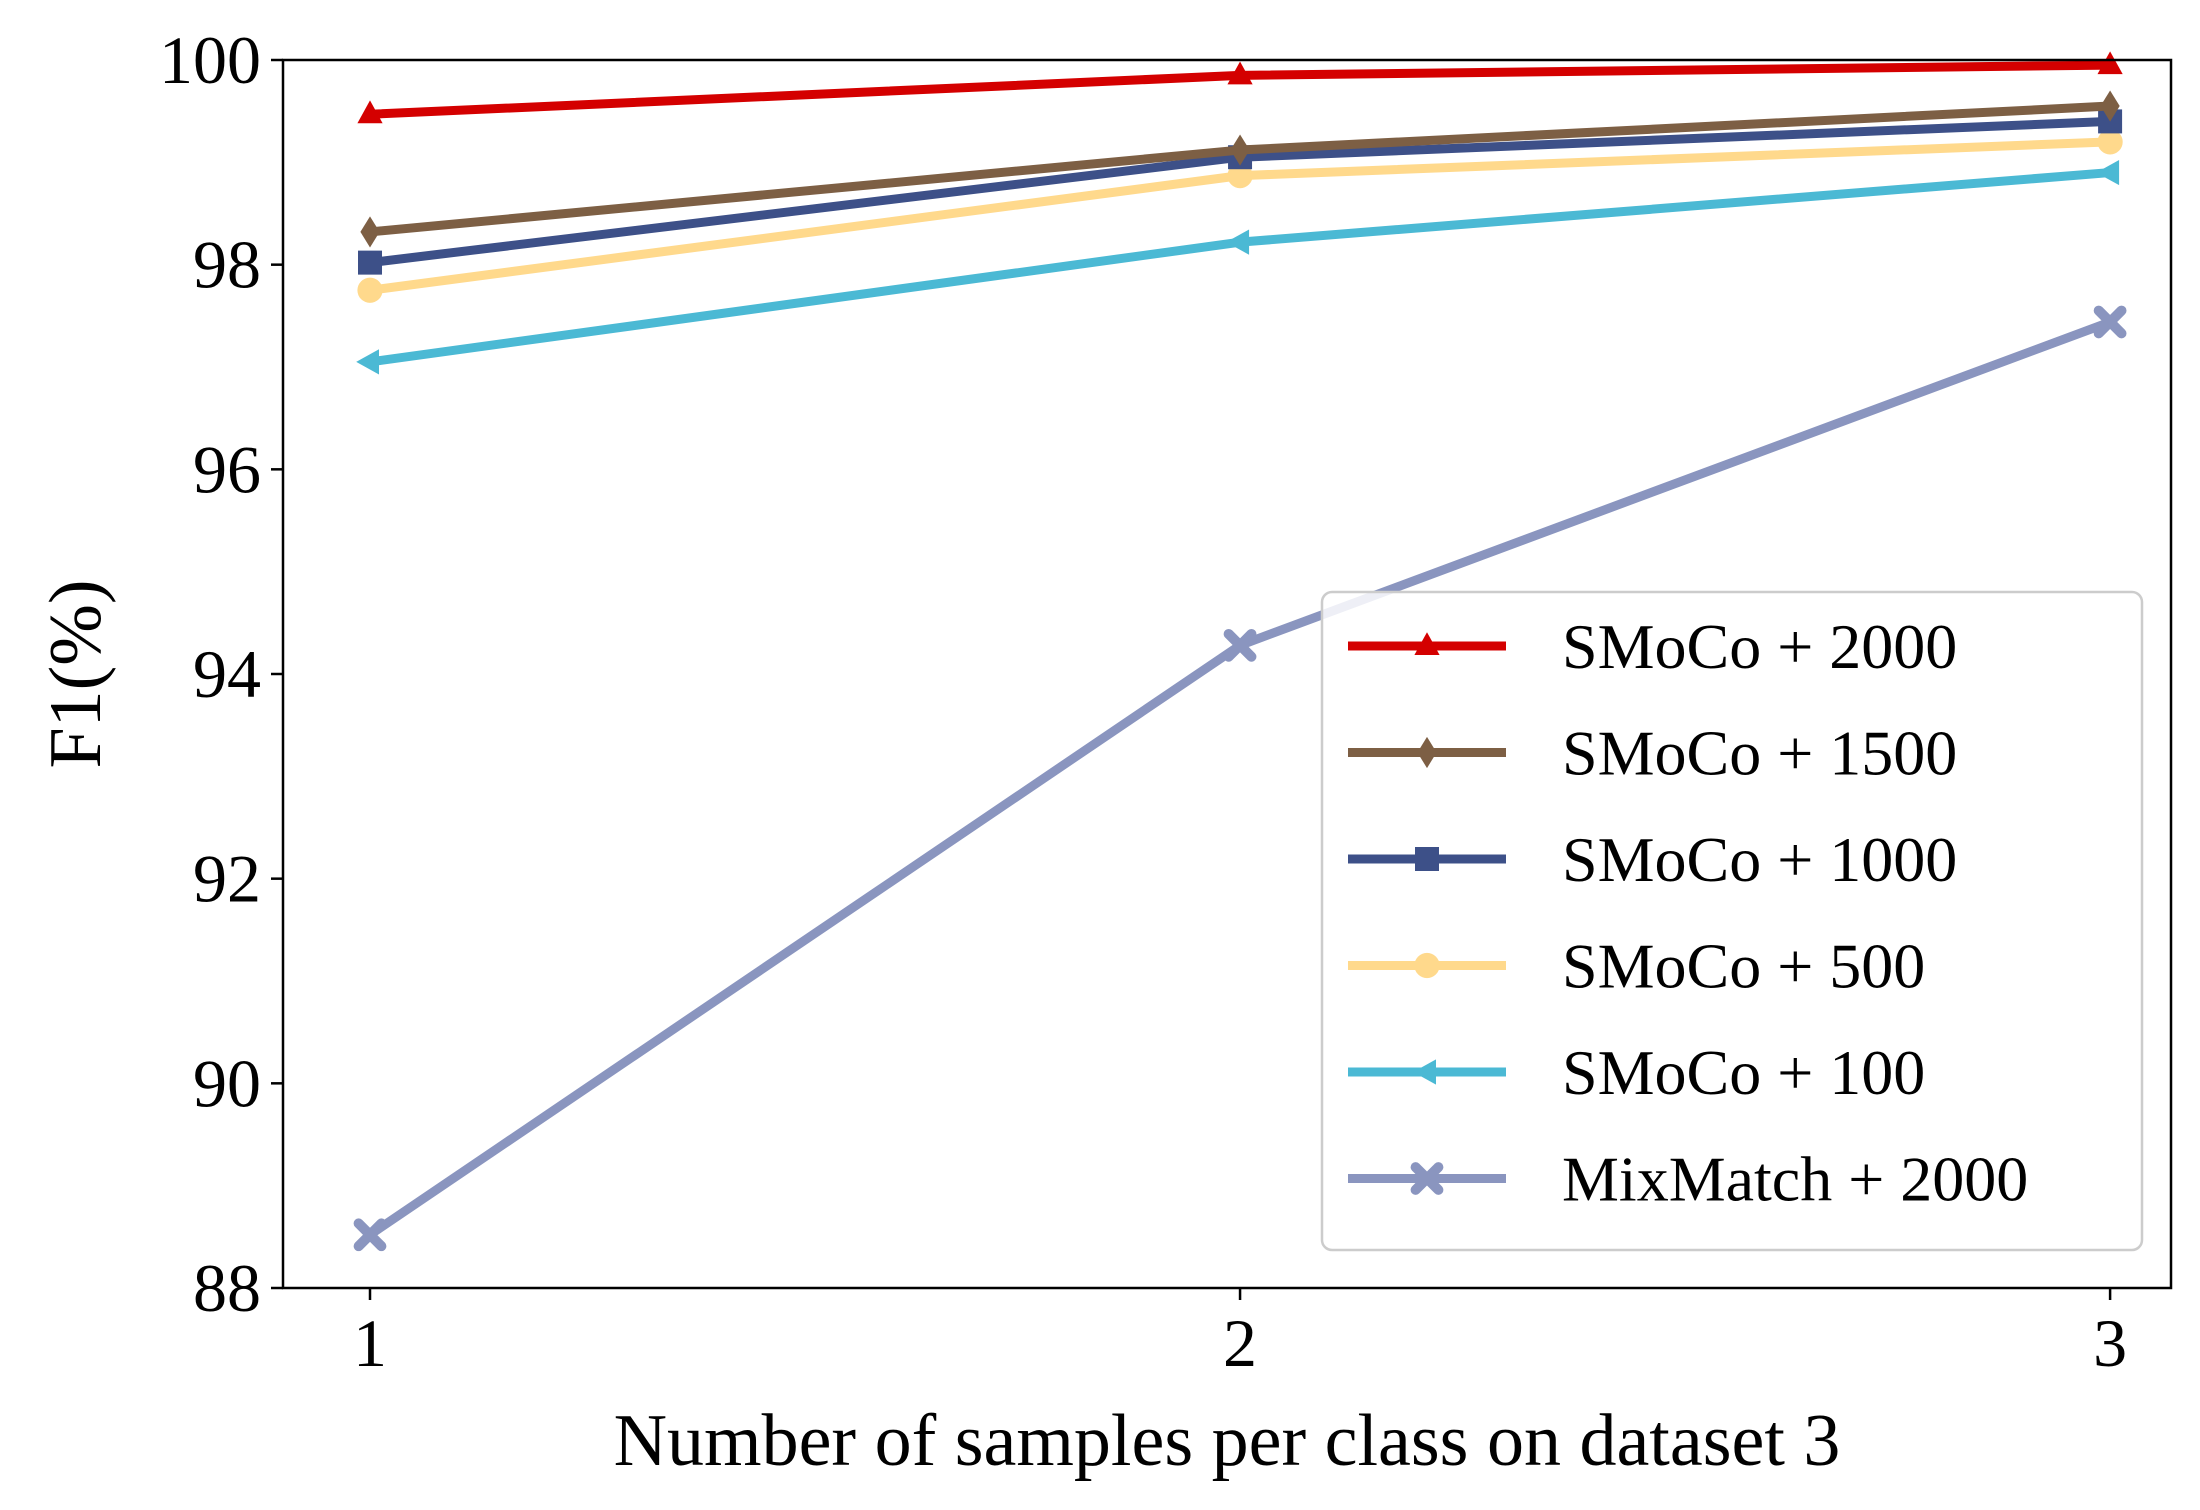 The width and height of the screenshot is (2200, 1510). Describe the element at coordinates (370, 1343) in the screenshot. I see `x-tick-label-0: 1` at that location.